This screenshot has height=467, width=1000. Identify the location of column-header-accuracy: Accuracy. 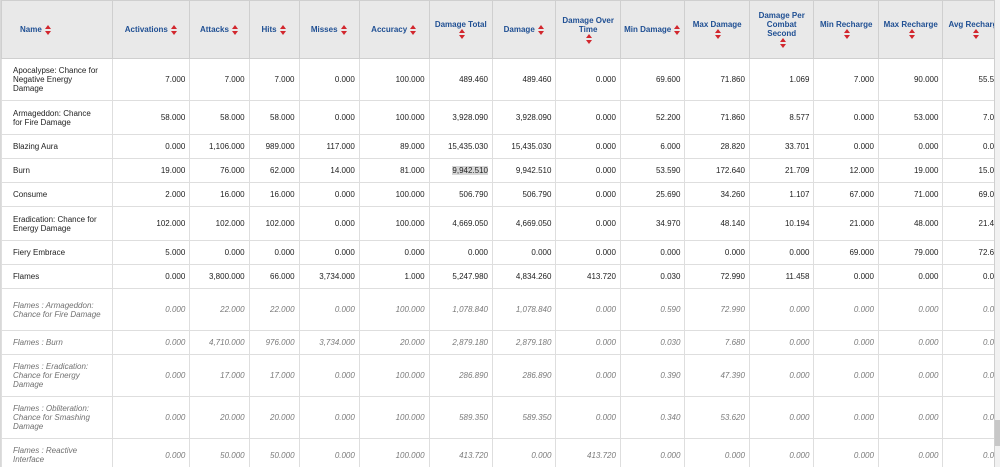
(394, 29).